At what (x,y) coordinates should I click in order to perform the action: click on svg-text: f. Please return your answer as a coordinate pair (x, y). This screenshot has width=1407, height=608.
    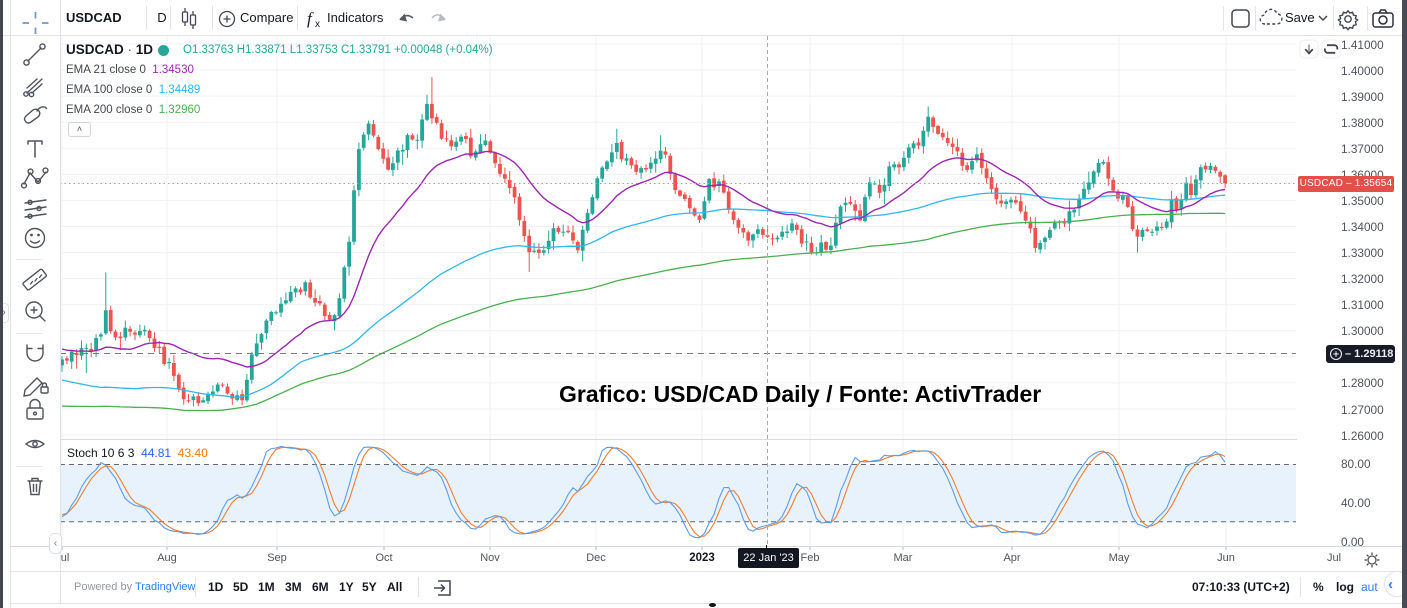
    Looking at the image, I should click on (310, 18).